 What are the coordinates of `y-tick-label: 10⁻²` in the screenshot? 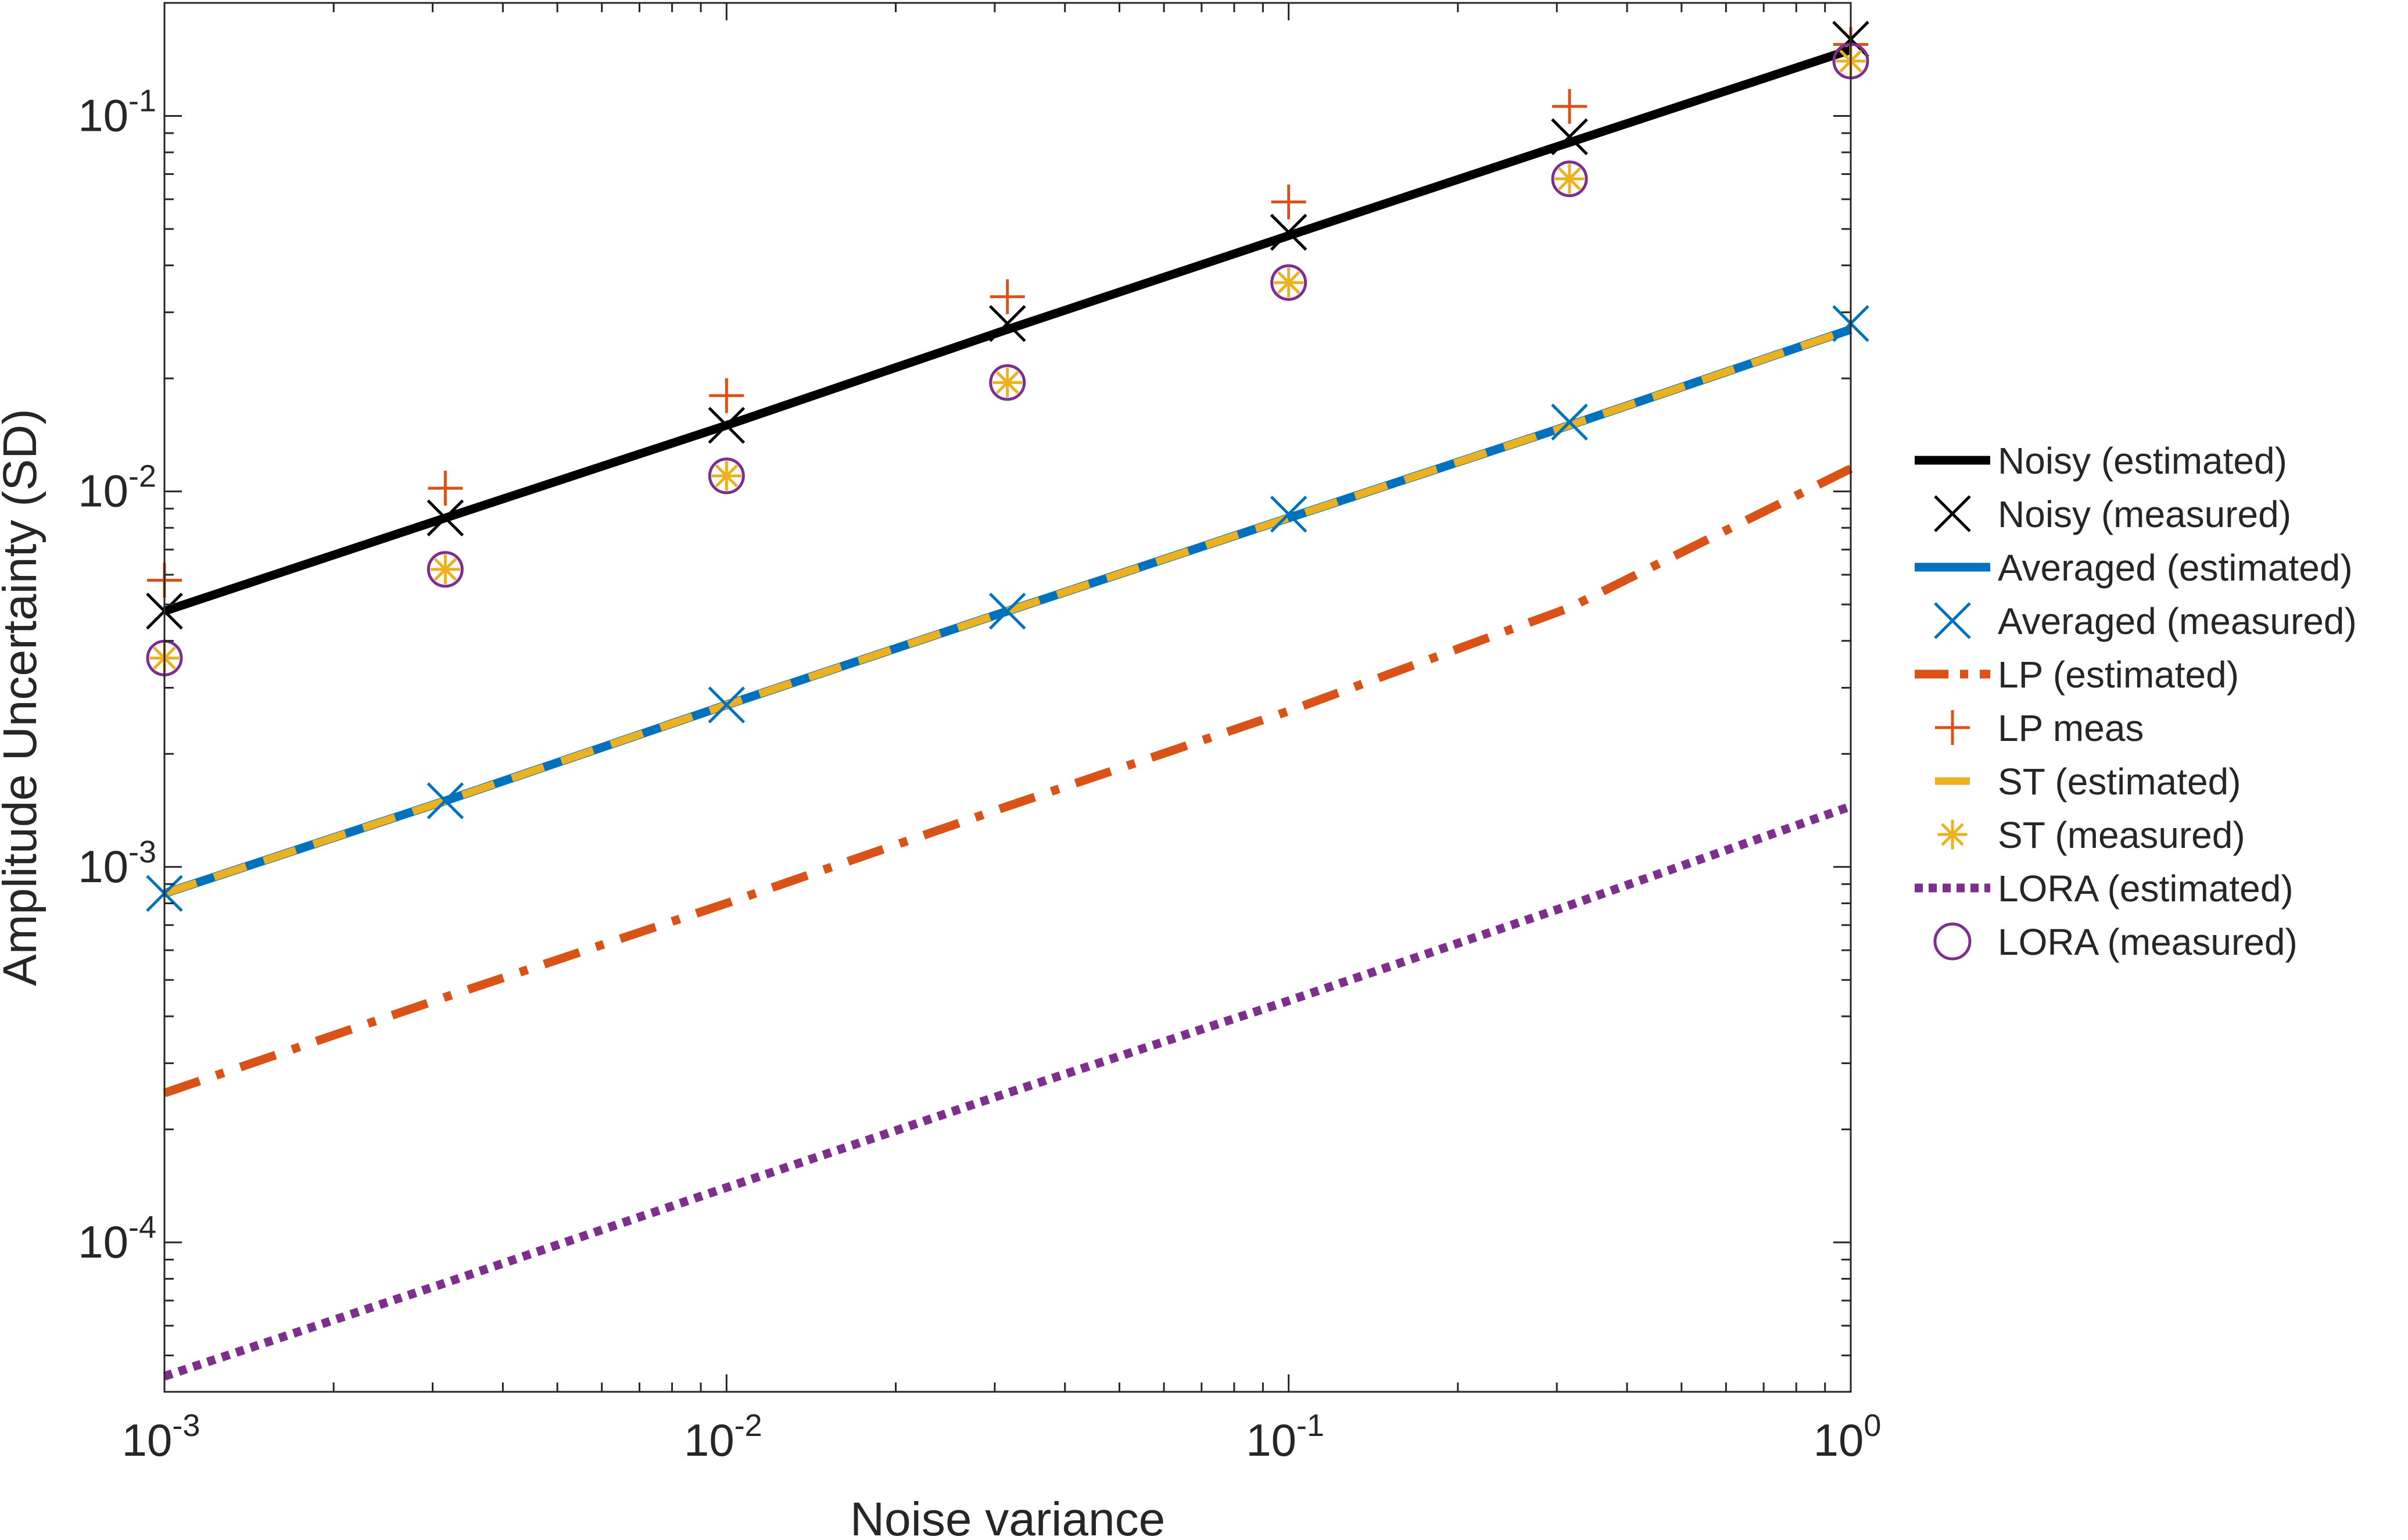 It's located at (117, 488).